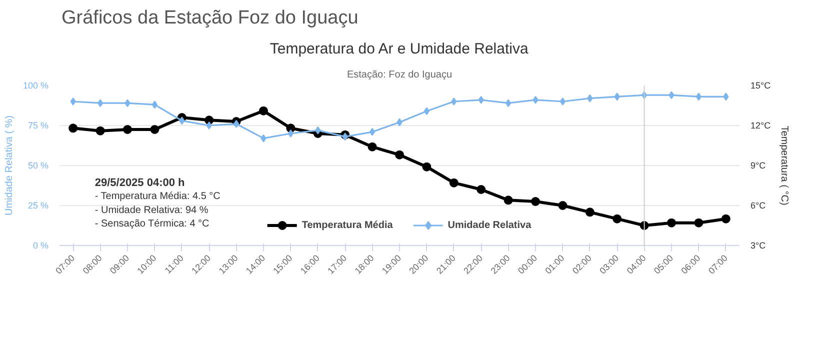 This screenshot has width=822, height=346. Describe the element at coordinates (157, 196) in the screenshot. I see `annotation: - Temperatura Média: 4.5 °C` at that location.